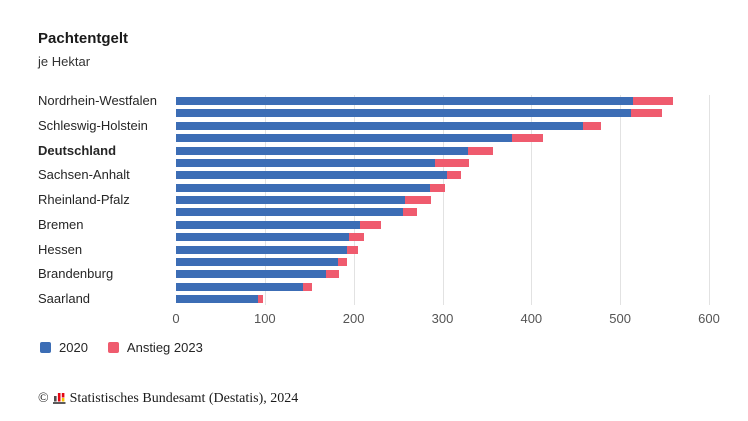 The height and width of the screenshot is (421, 748). I want to click on copyright-symbol: ©, so click(43, 398).